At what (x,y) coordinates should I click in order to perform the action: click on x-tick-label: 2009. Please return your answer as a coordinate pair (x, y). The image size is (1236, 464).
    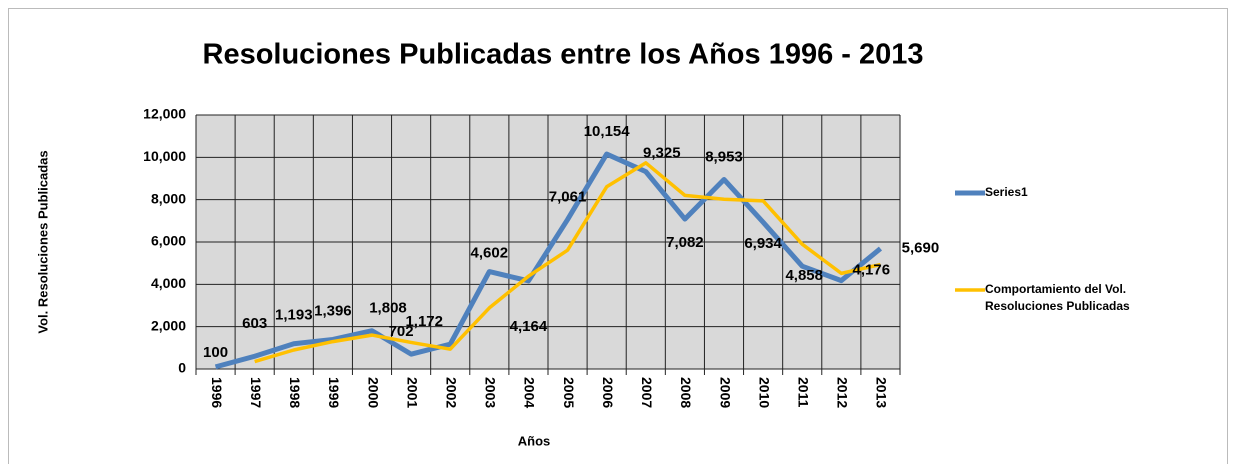
    Looking at the image, I should click on (725, 392).